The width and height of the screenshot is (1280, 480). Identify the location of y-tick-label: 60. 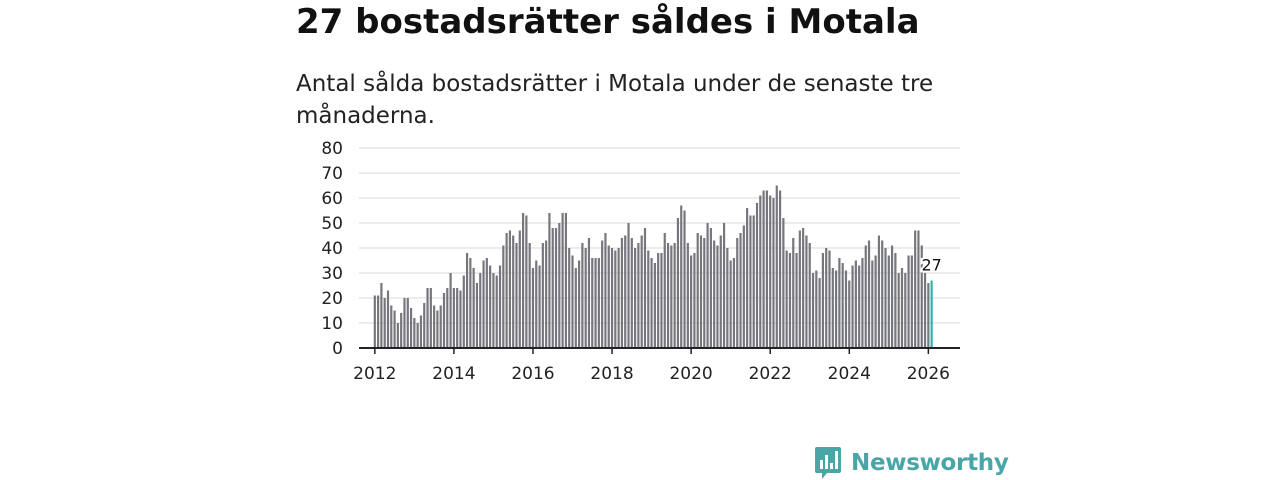
(332, 199).